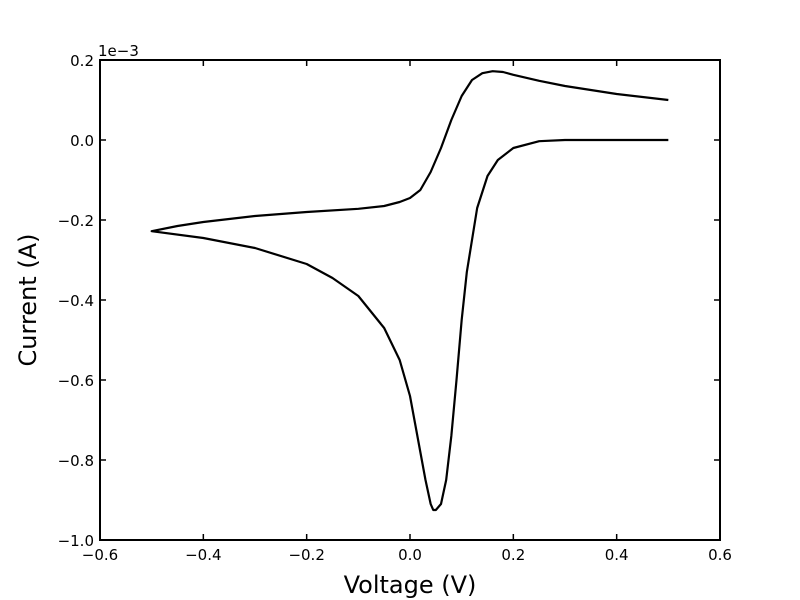  Describe the element at coordinates (720, 555) in the screenshot. I see `x-tick-label: 0.6` at that location.